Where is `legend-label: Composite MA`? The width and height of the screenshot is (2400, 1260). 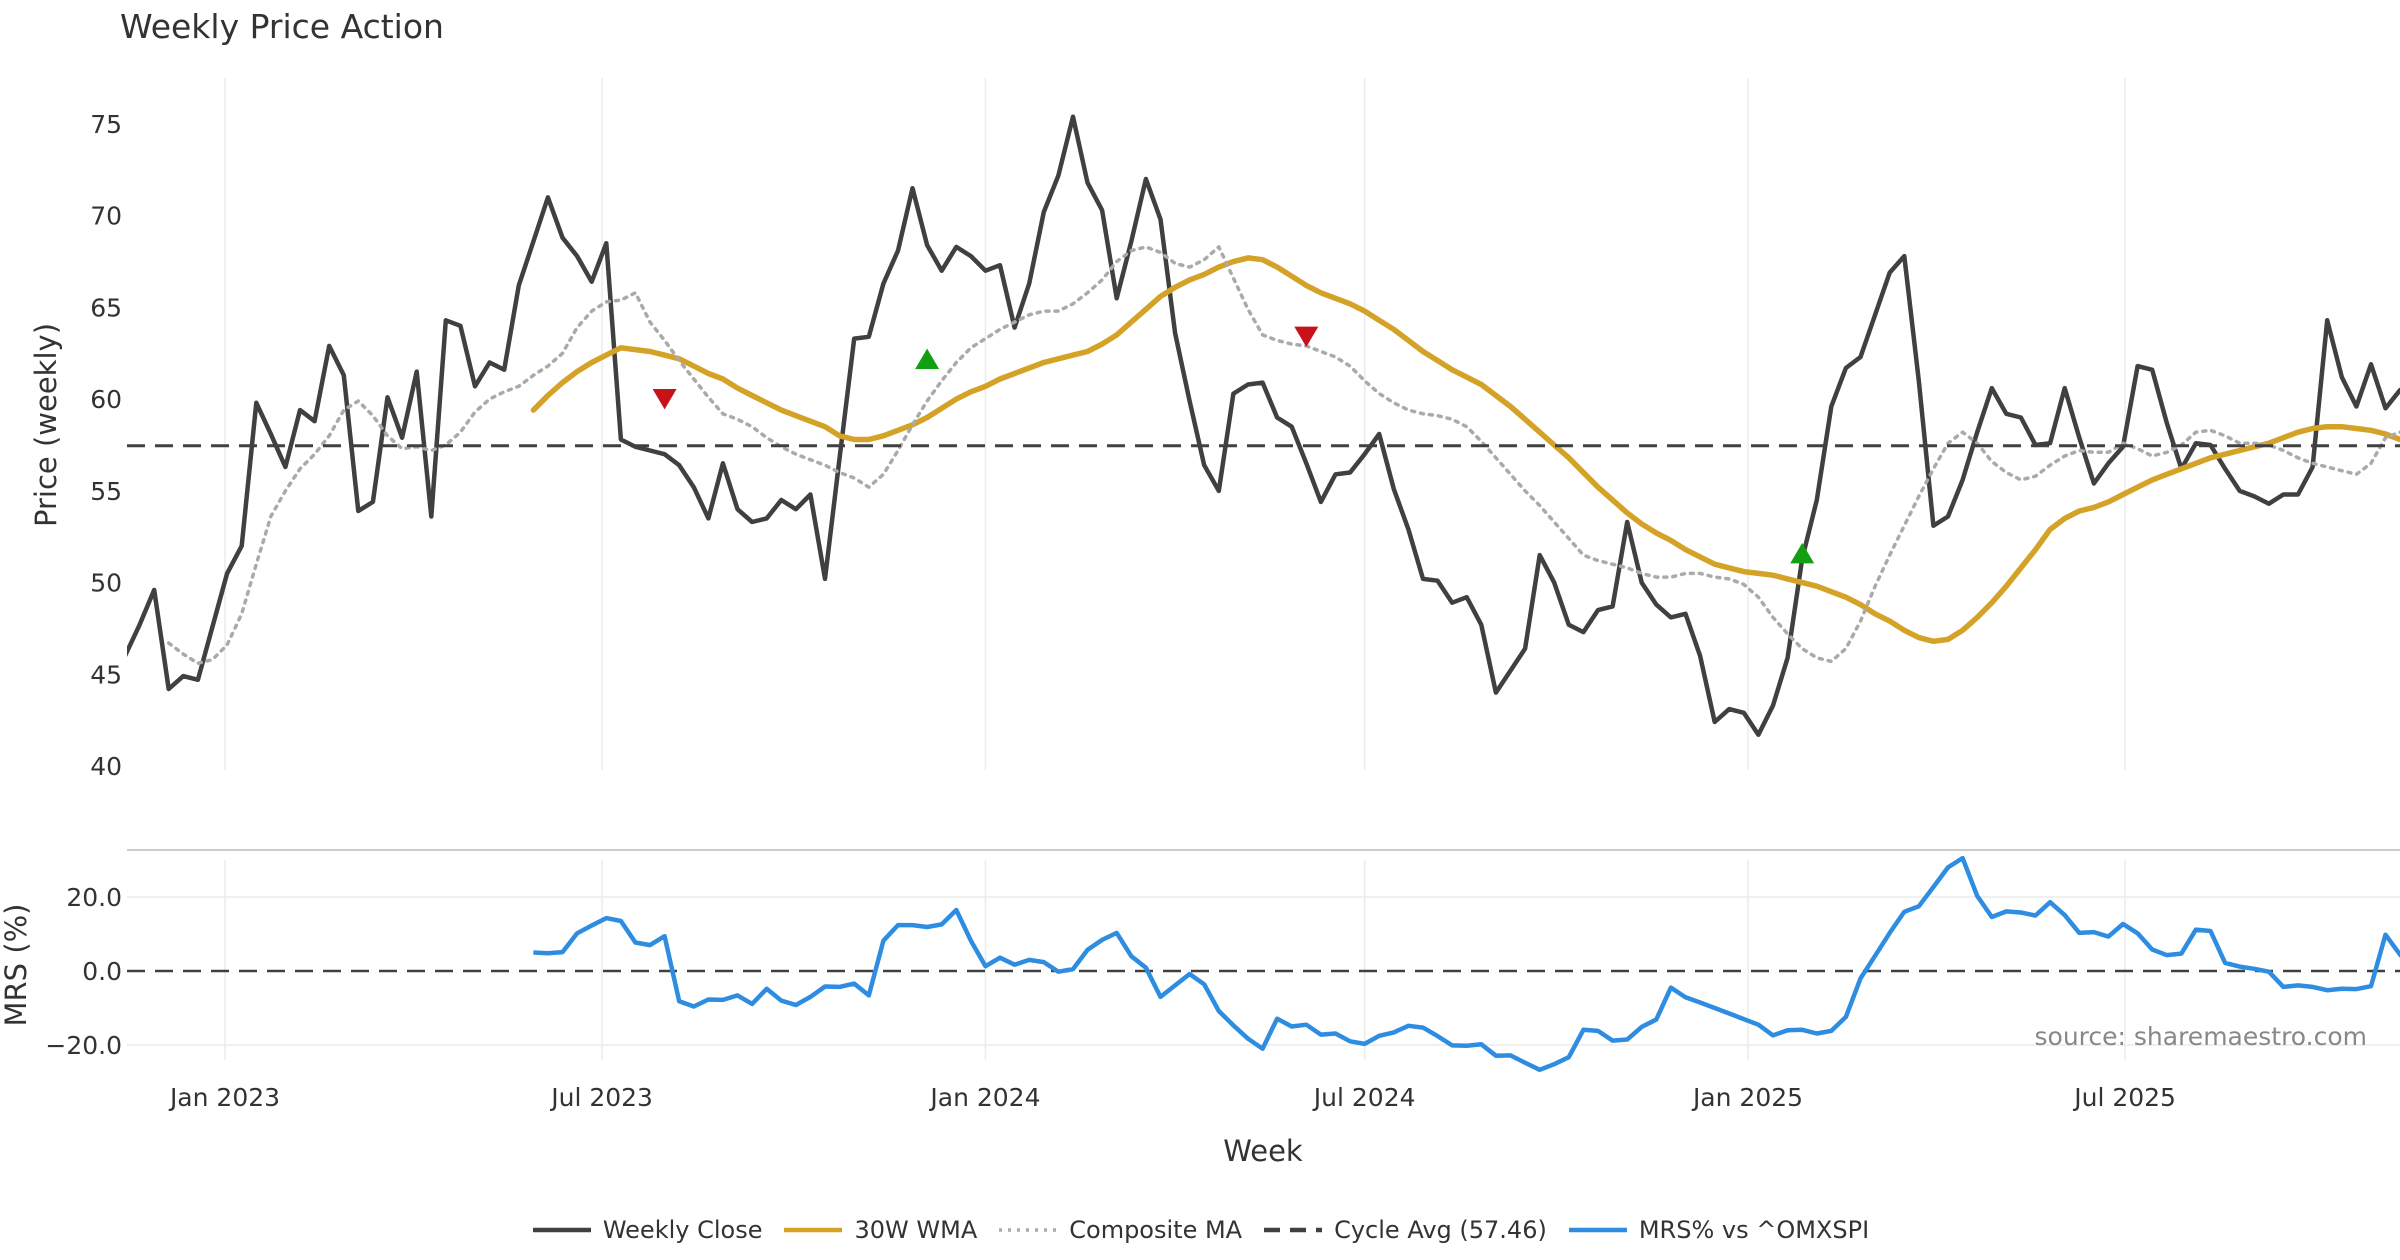
legend-label: Composite MA is located at coordinates (1156, 1230).